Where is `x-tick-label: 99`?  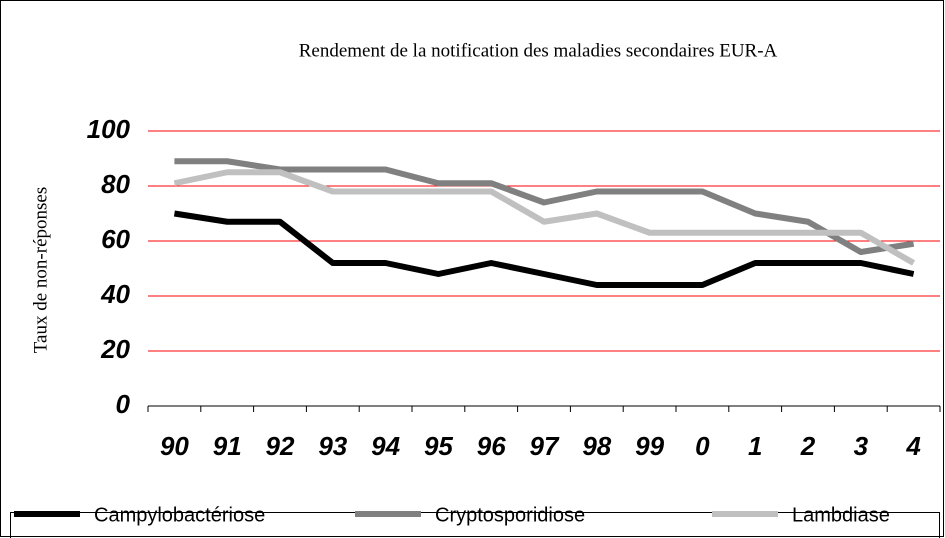
x-tick-label: 99 is located at coordinates (649, 446).